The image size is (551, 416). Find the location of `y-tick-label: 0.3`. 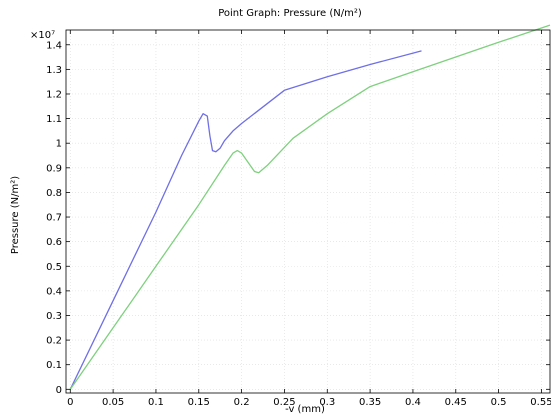

y-tick-label: 0.3 is located at coordinates (54, 316).